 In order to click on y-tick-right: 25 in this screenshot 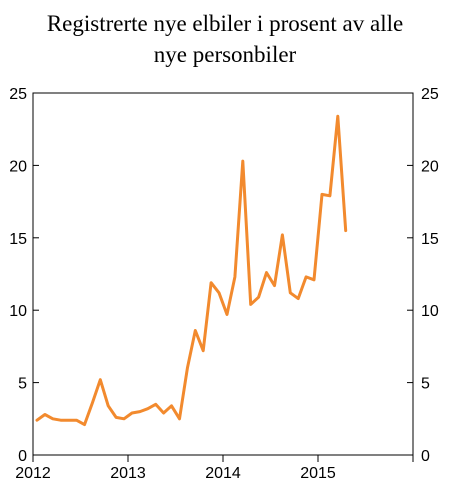, I will do `click(423, 94)`.